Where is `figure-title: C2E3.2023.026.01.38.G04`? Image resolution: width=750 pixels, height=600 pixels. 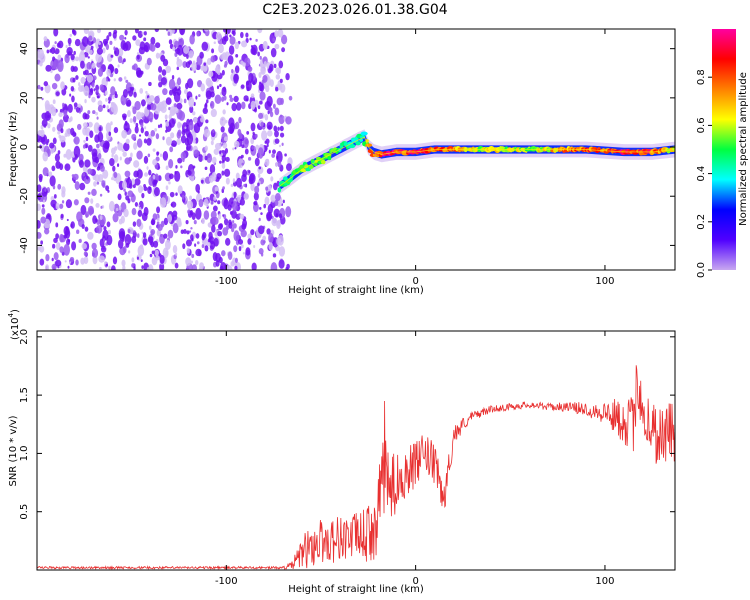
figure-title: C2E3.2023.026.01.38.G04 is located at coordinates (354, 10).